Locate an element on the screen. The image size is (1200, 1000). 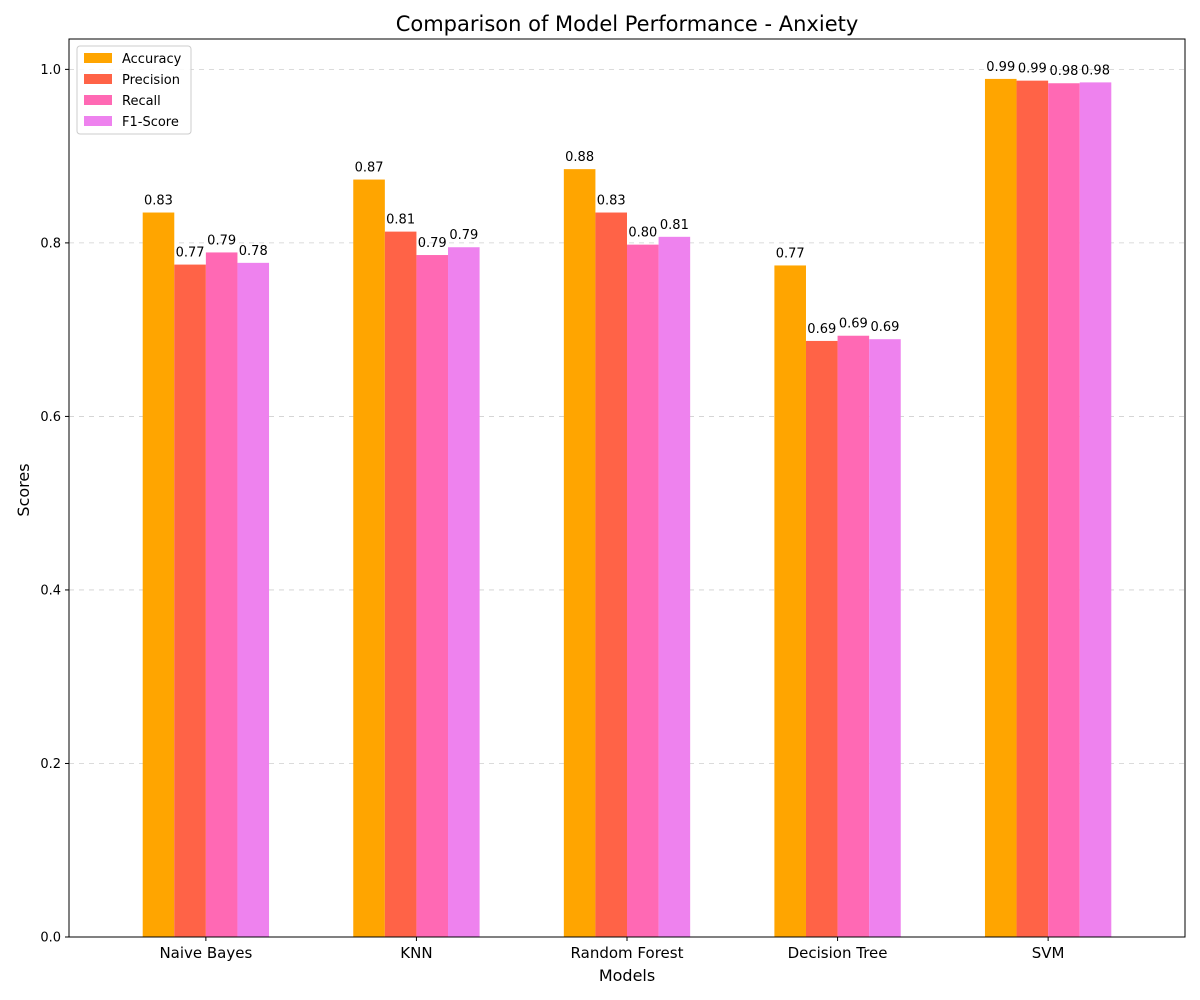
bar-value-label: 0.88 is located at coordinates (579, 157).